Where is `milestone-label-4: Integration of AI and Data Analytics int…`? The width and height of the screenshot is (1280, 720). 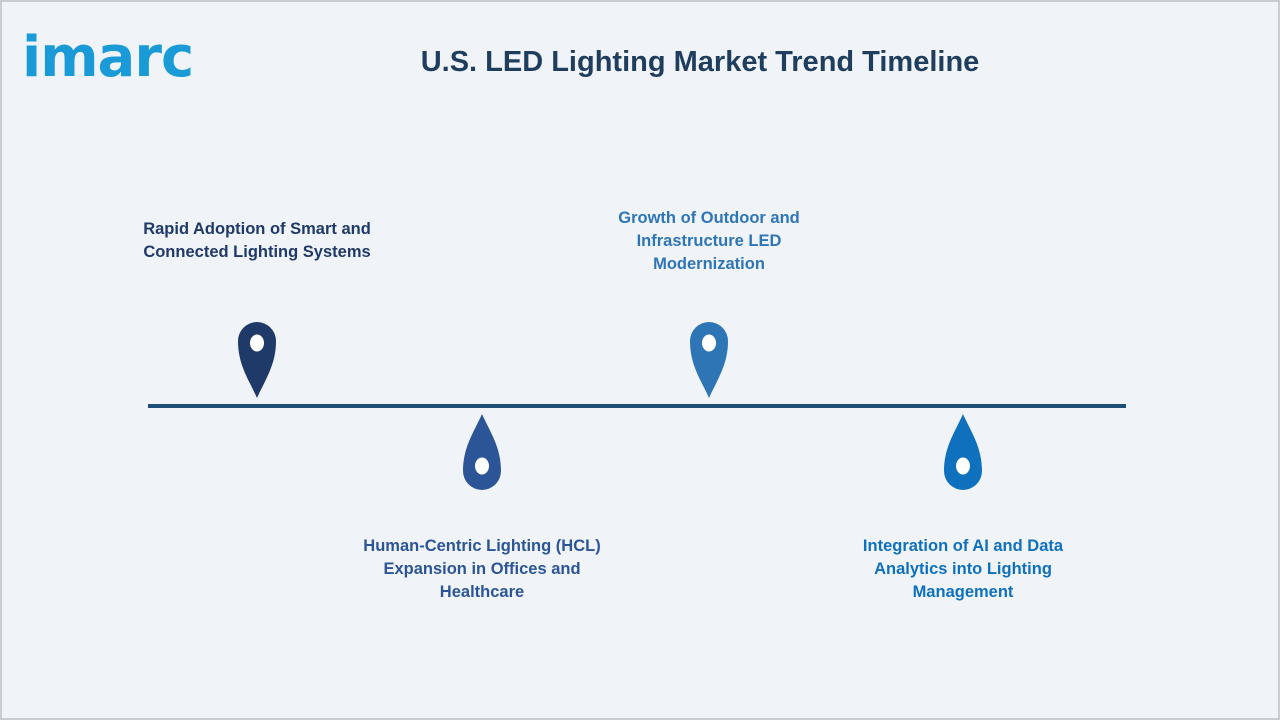
milestone-label-4: Integration of AI and Data Analytics int… is located at coordinates (963, 569).